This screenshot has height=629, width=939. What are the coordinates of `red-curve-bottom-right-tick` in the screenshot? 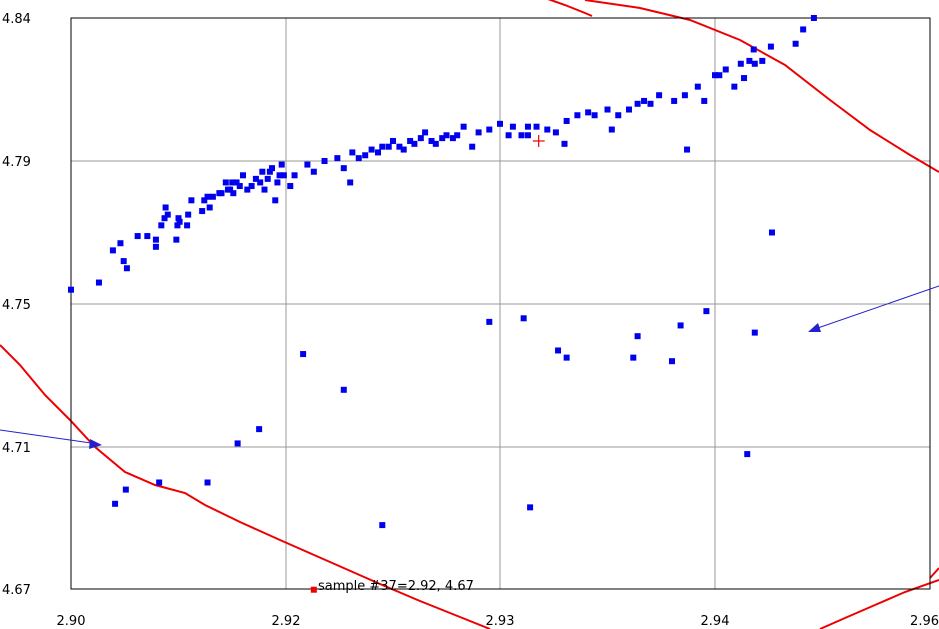 It's located at (934, 573).